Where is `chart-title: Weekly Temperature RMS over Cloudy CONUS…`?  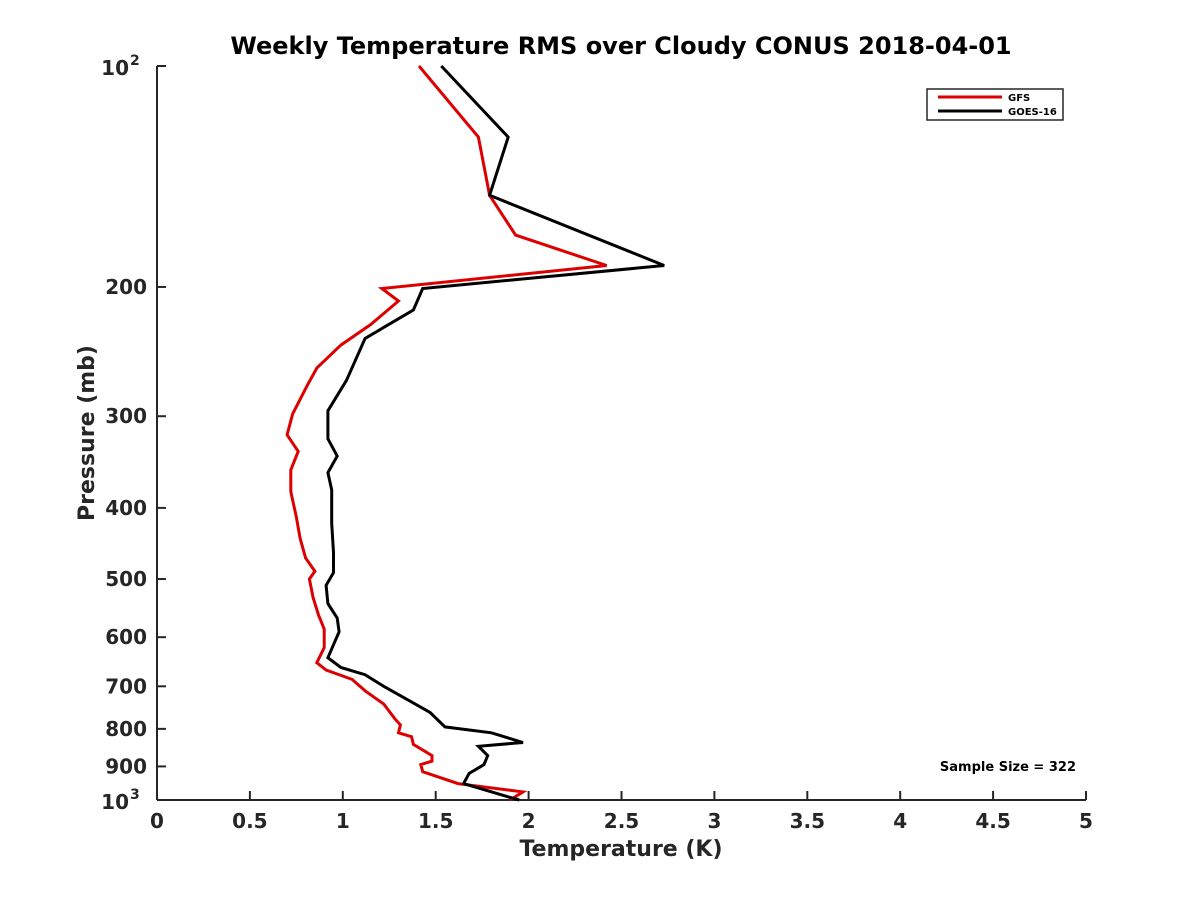
chart-title: Weekly Temperature RMS over Cloudy CONUS… is located at coordinates (620, 46).